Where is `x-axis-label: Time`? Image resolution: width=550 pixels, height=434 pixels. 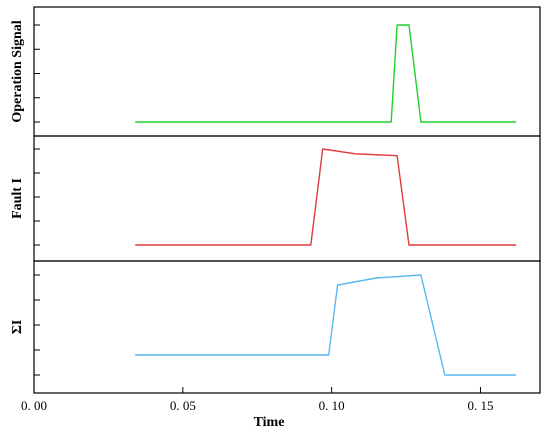 x-axis-label: Time is located at coordinates (269, 422).